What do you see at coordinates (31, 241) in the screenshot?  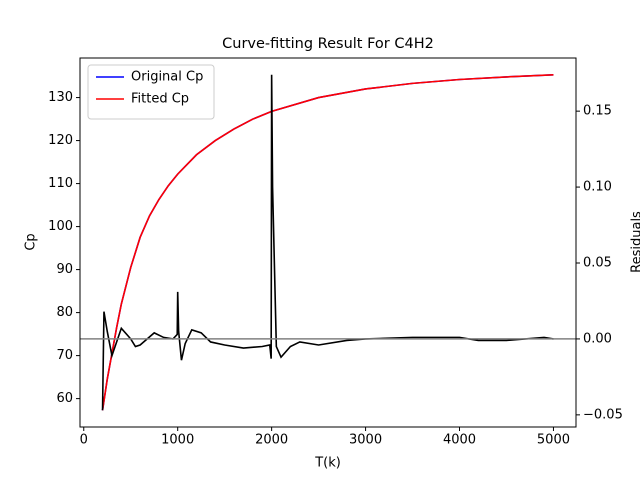 I see `y-axis-label: Cp` at bounding box center [31, 241].